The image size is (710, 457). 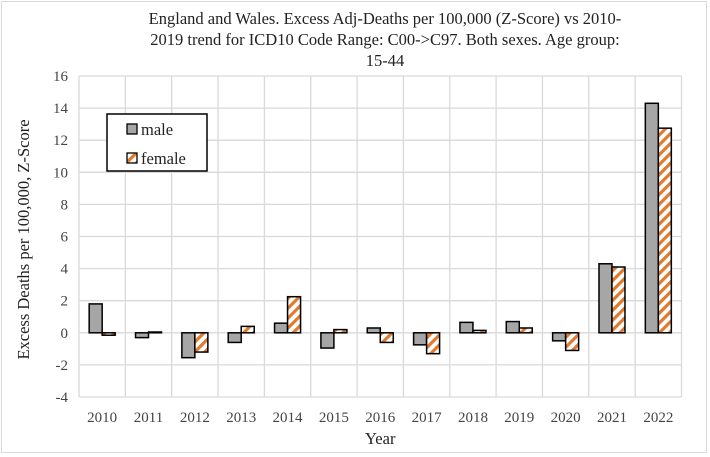 What do you see at coordinates (132, 129) in the screenshot?
I see `legend-swatch-male` at bounding box center [132, 129].